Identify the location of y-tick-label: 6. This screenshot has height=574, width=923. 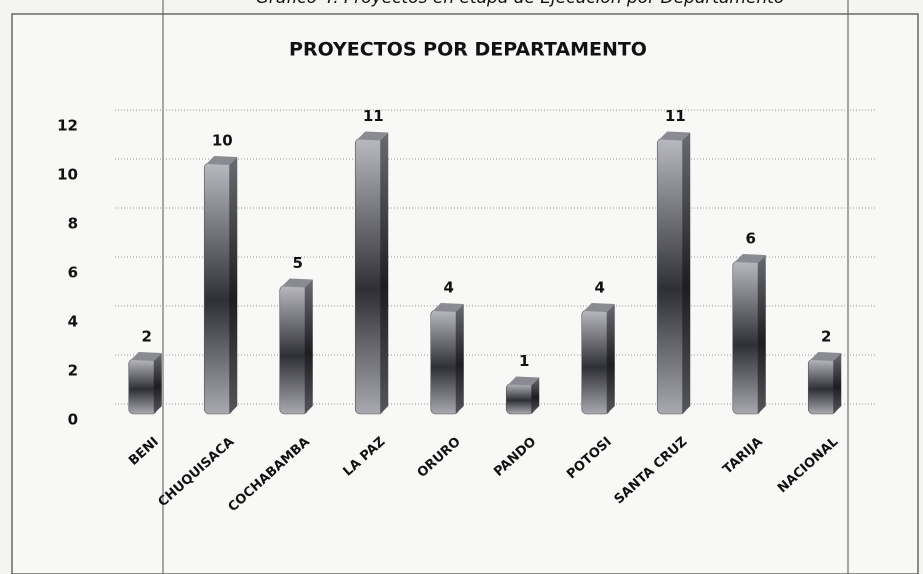
(73, 273).